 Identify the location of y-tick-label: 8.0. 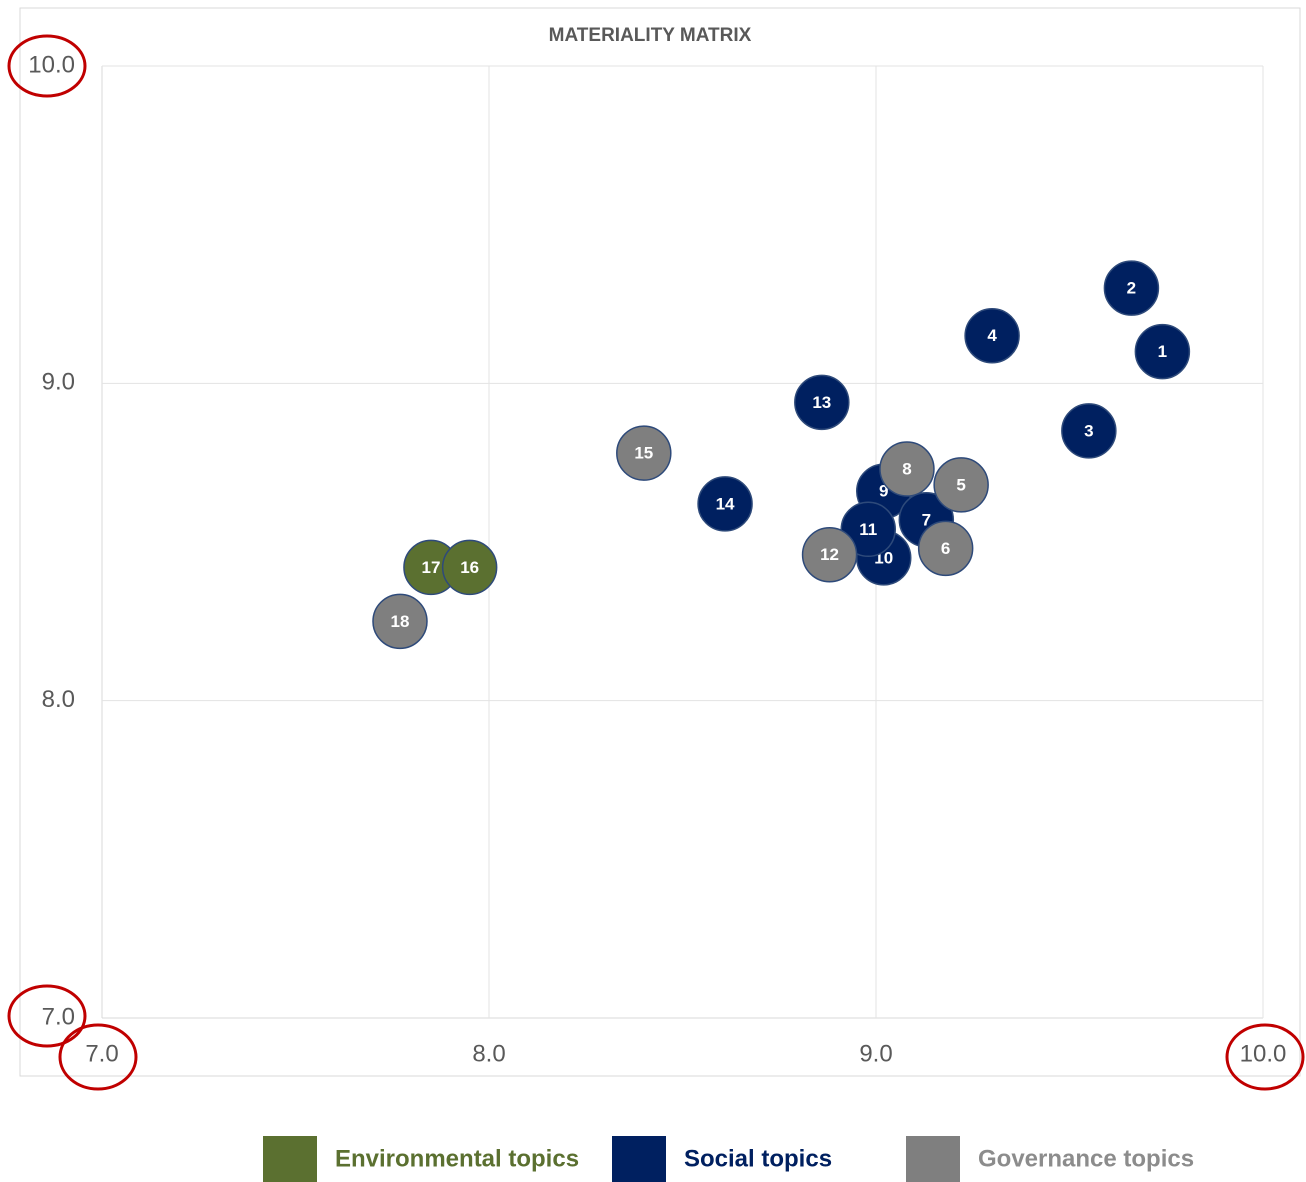
(58, 699).